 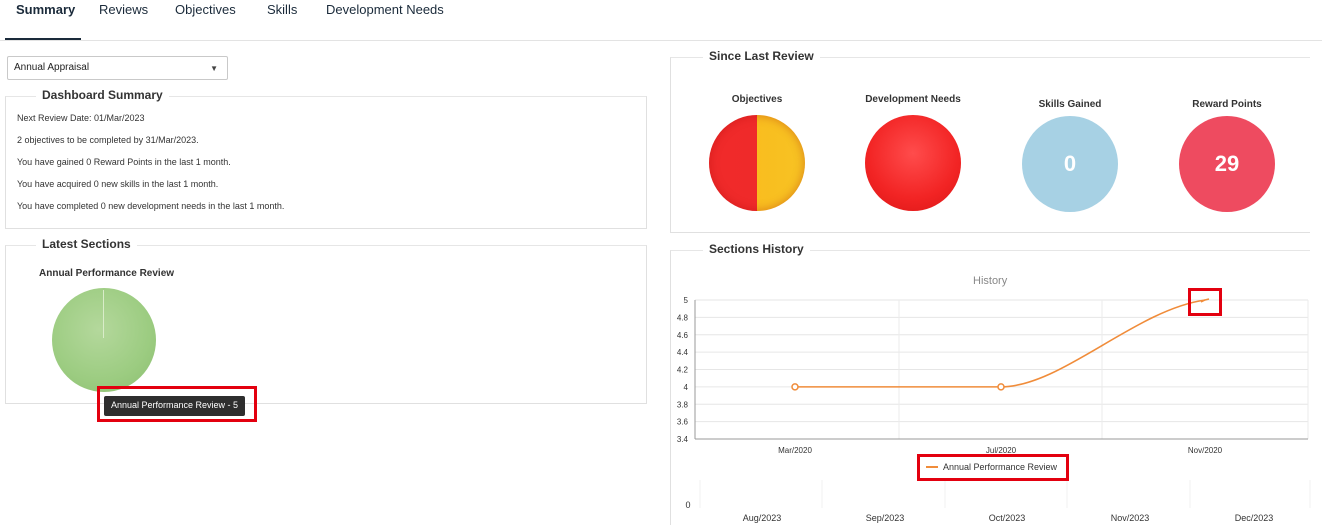 What do you see at coordinates (757, 163) in the screenshot?
I see `objectives-circle` at bounding box center [757, 163].